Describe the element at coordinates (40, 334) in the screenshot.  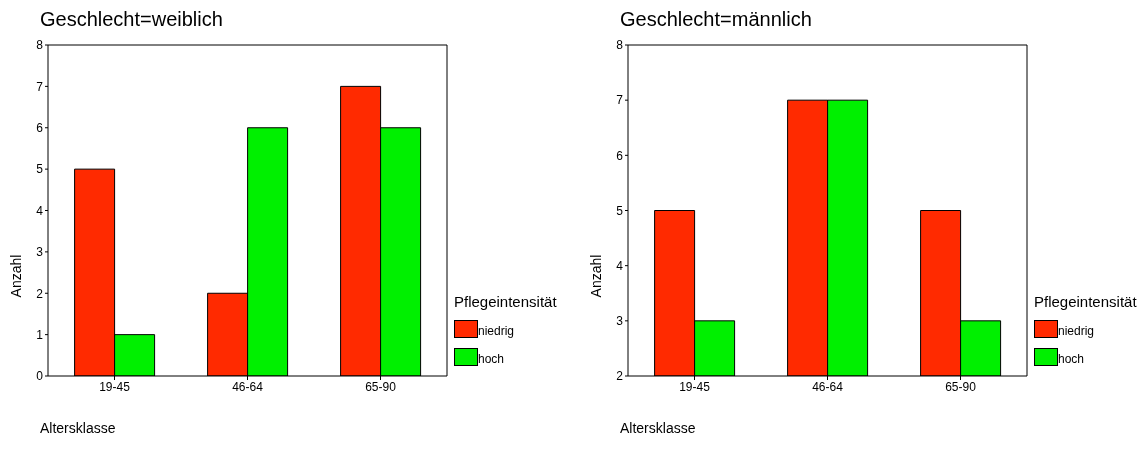
I see `y-tick-label: 1` at that location.